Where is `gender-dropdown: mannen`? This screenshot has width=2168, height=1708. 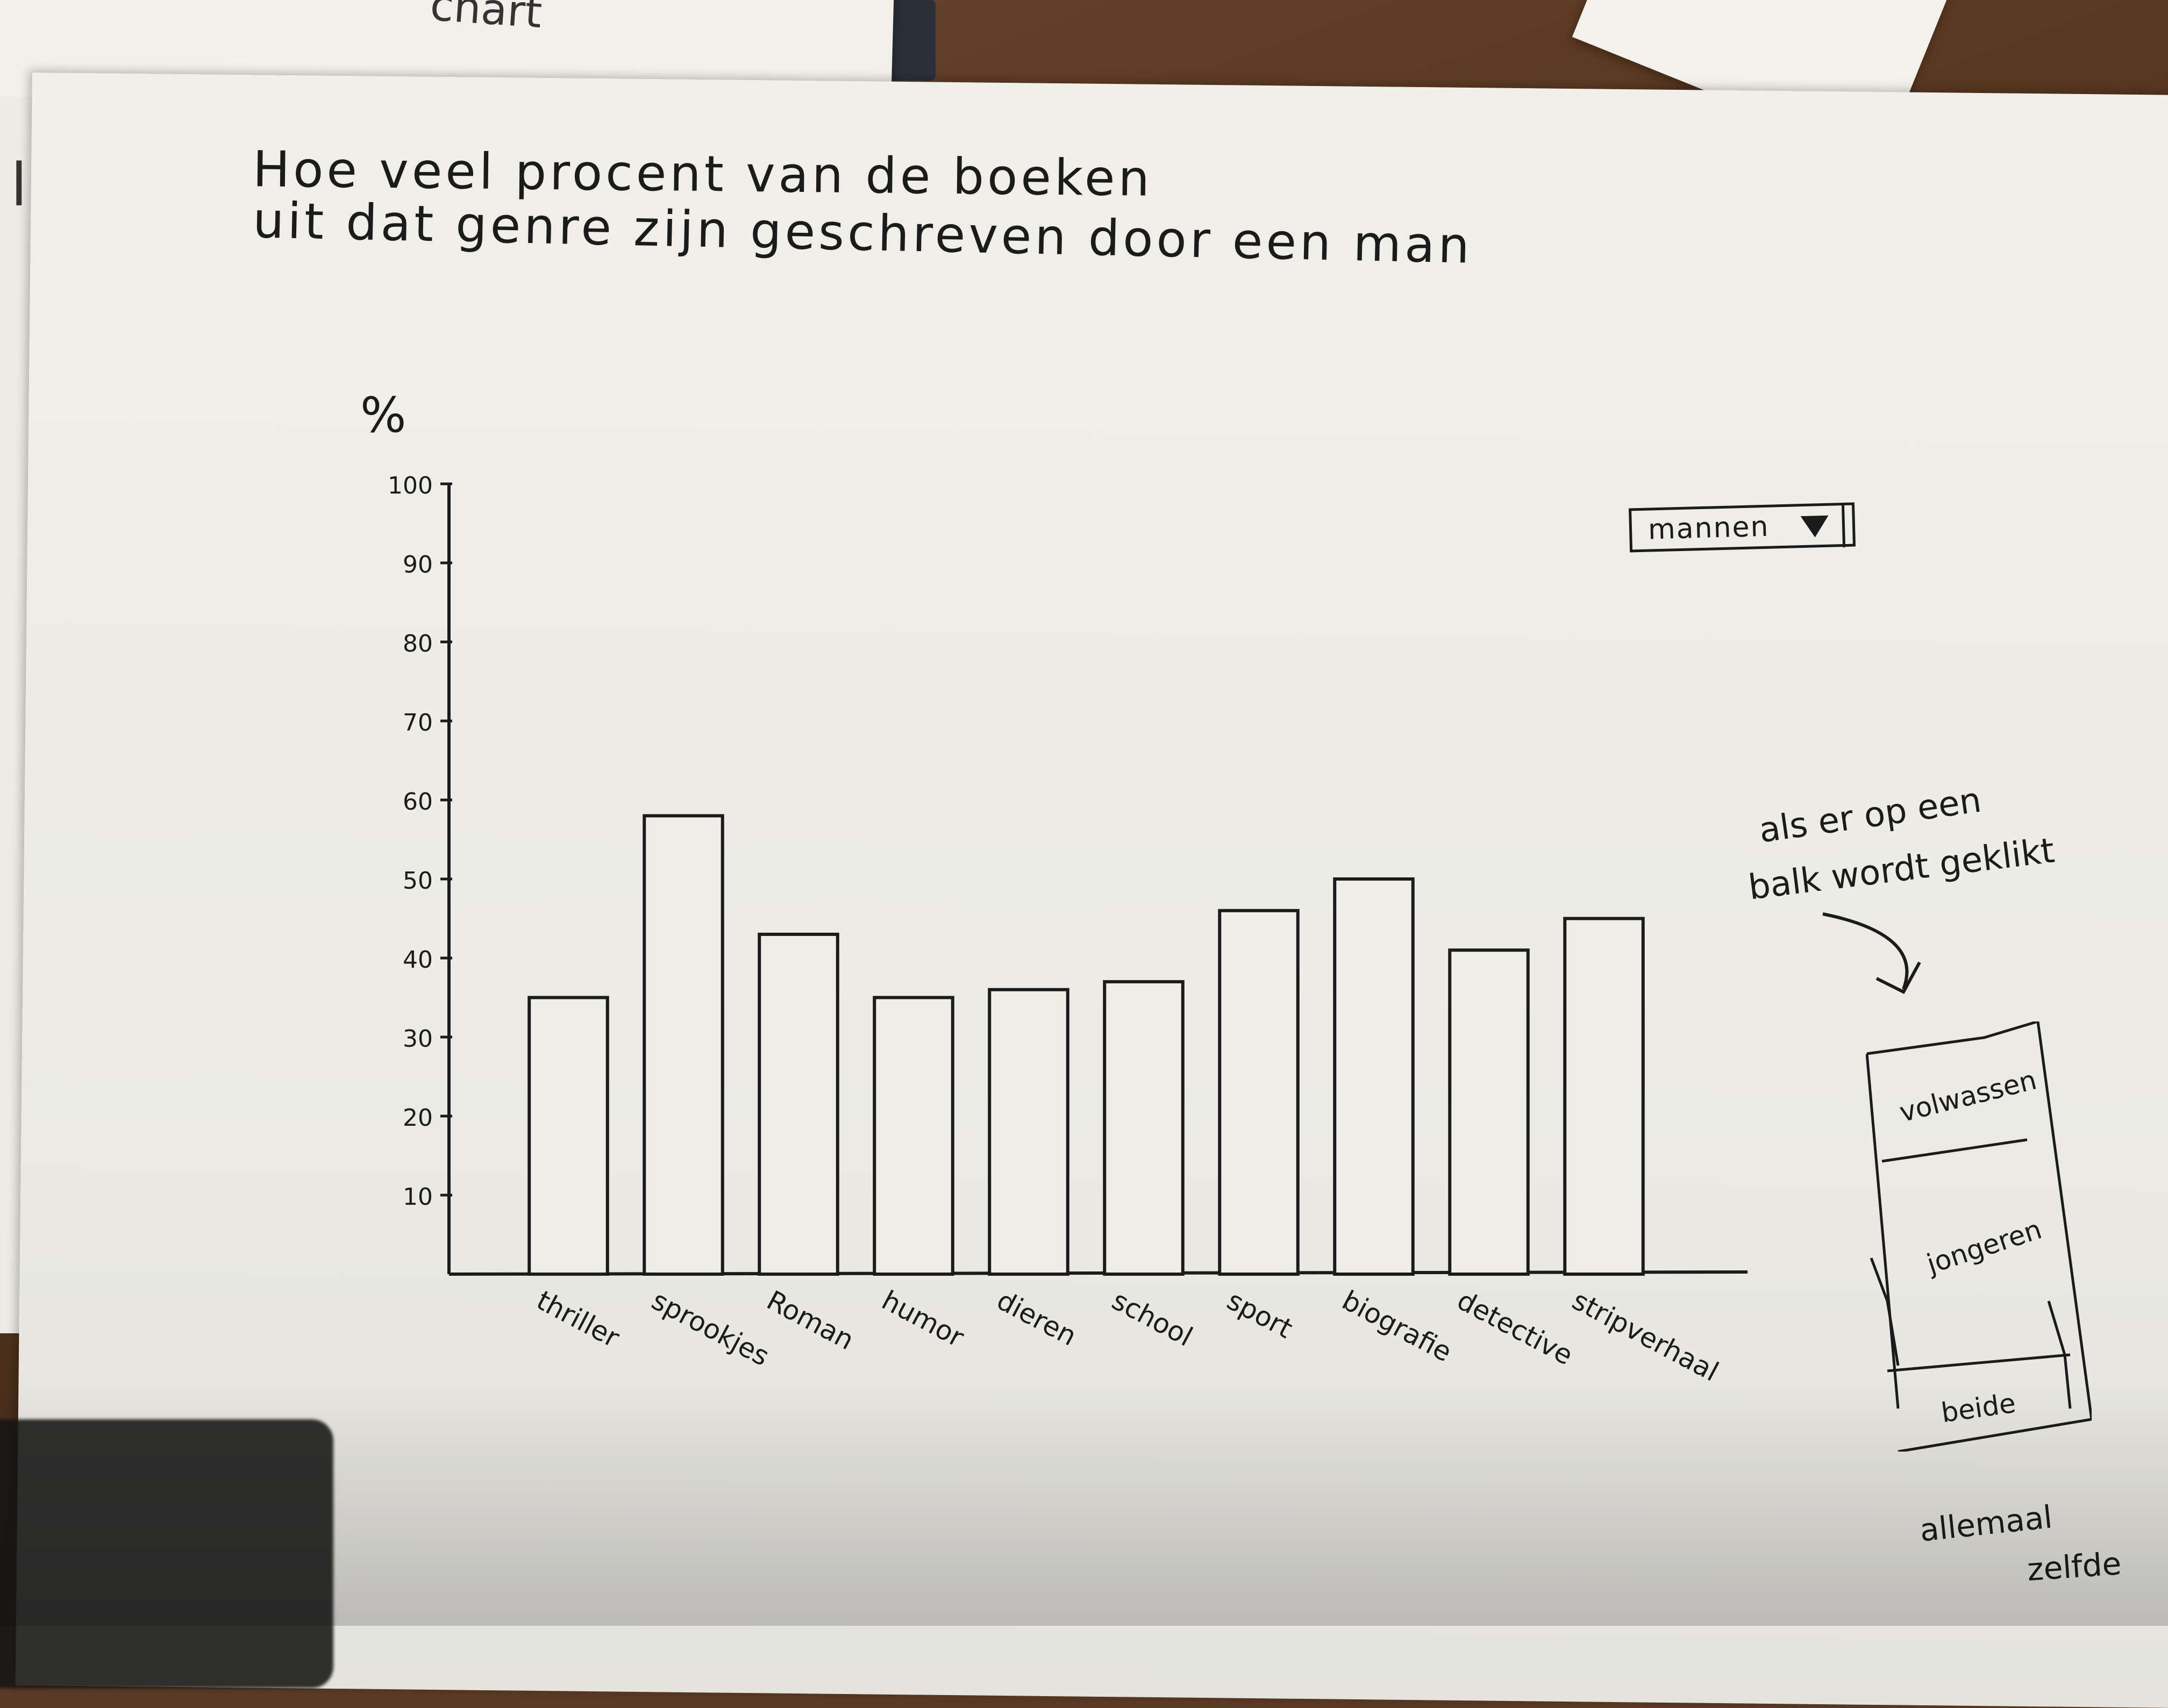
gender-dropdown: mannen is located at coordinates (1742, 527).